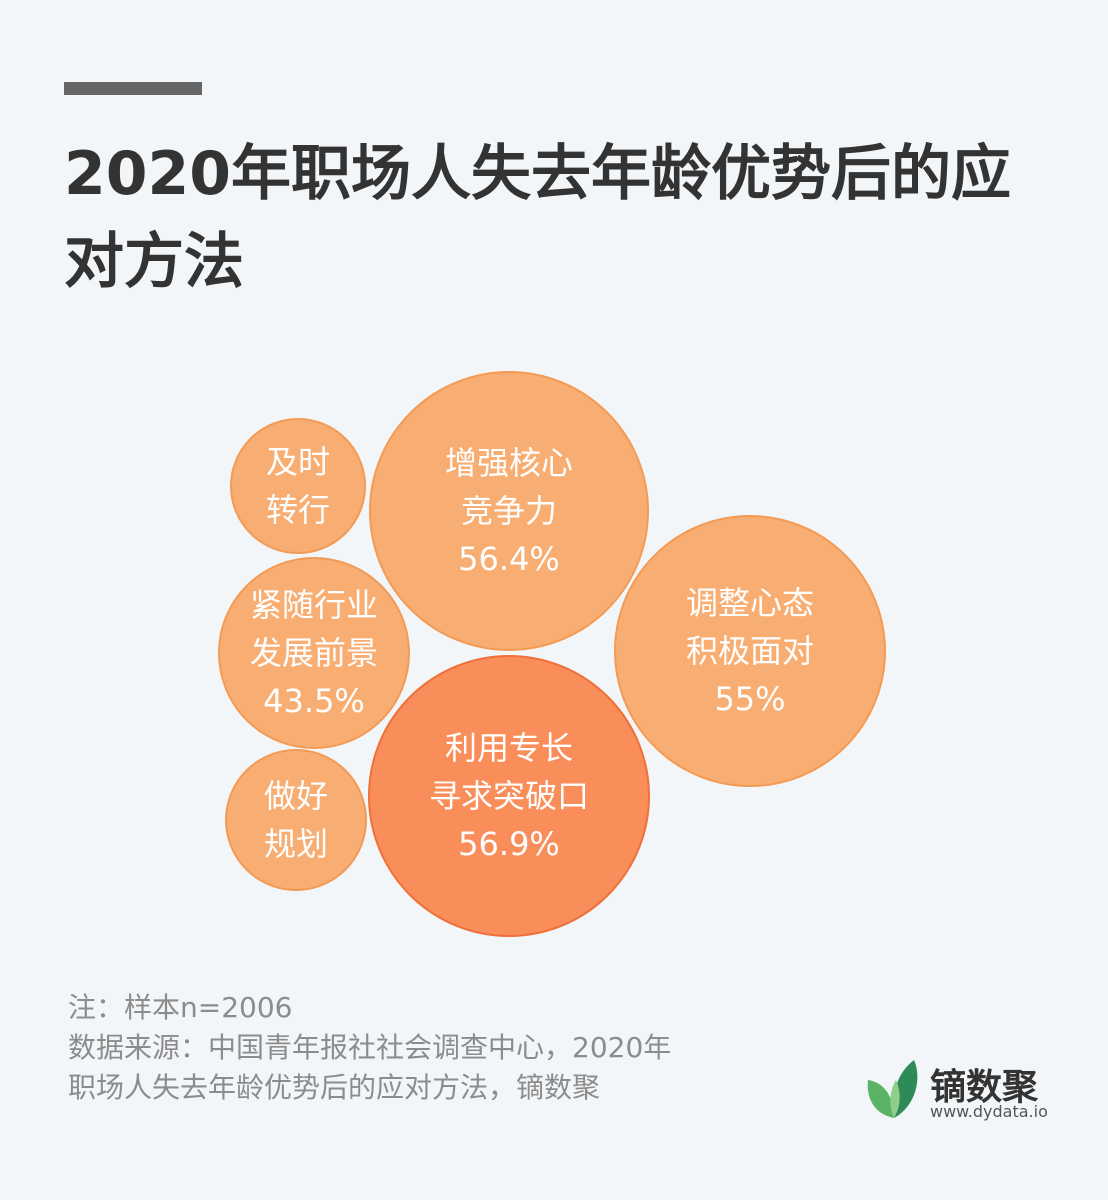 The height and width of the screenshot is (1200, 1108). What do you see at coordinates (298, 510) in the screenshot?
I see `bubble-6-label-line-2: 转行` at bounding box center [298, 510].